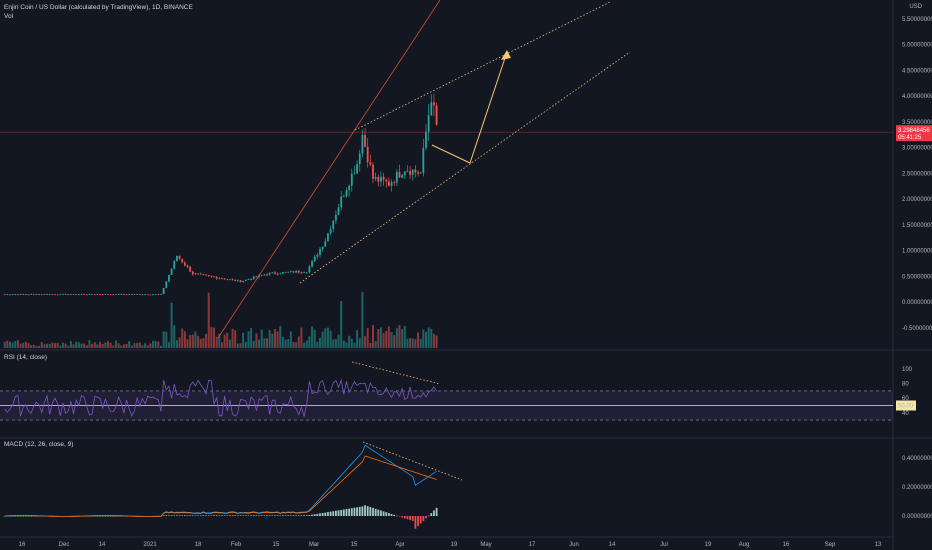 The width and height of the screenshot is (932, 550). Describe the element at coordinates (412, 461) in the screenshot. I see `macd-divergence` at that location.